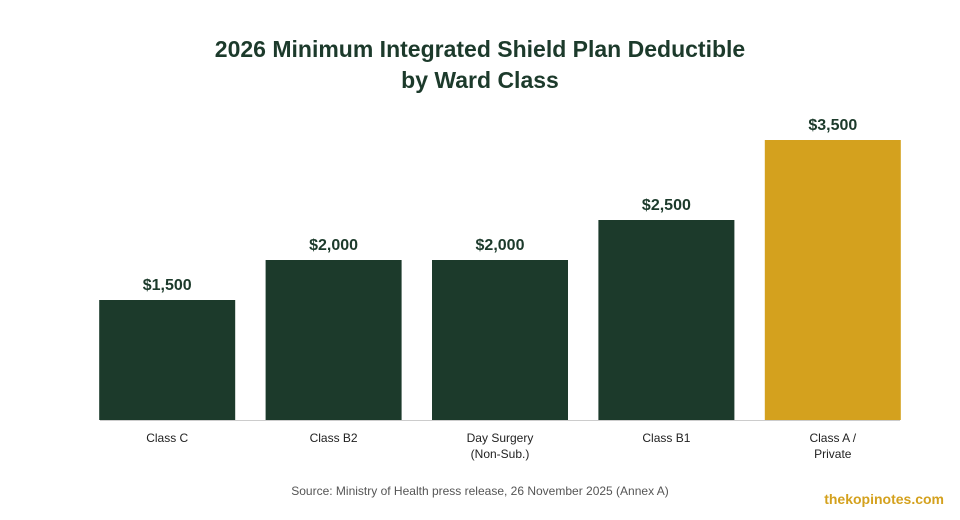 This screenshot has width=960, height=520. Describe the element at coordinates (666, 205) in the screenshot. I see `value-label-4: $2,500` at that location.